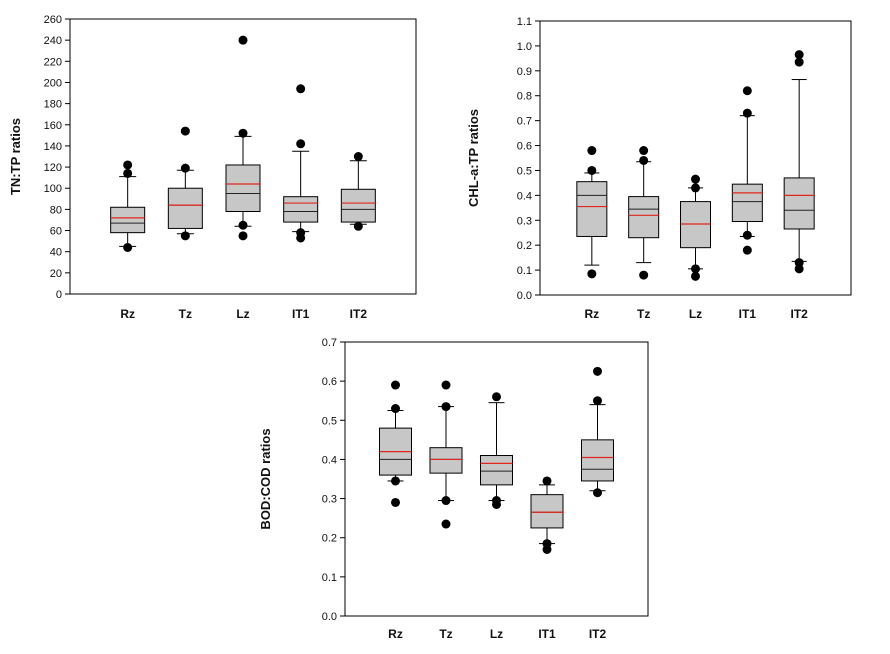  I want to click on y-tick-label: 100, so click(53, 189).